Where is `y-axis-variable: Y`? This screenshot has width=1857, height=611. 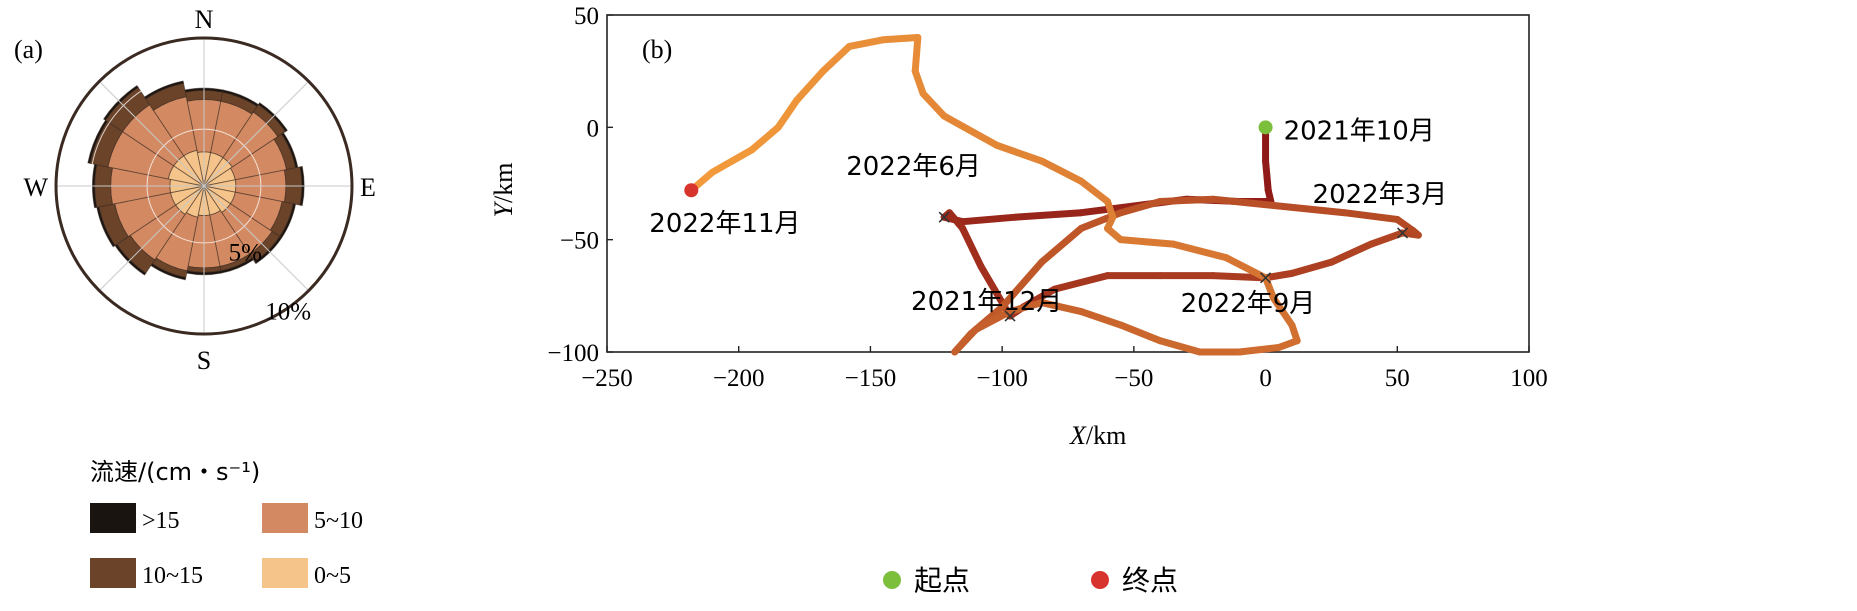 y-axis-variable: Y is located at coordinates (503, 208).